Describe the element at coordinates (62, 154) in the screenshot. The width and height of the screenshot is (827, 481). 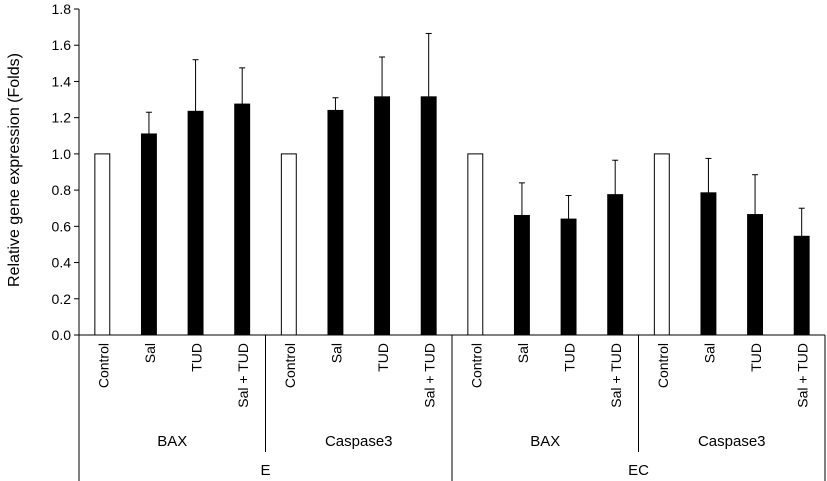
I see `y-tick-label: 1.0` at that location.